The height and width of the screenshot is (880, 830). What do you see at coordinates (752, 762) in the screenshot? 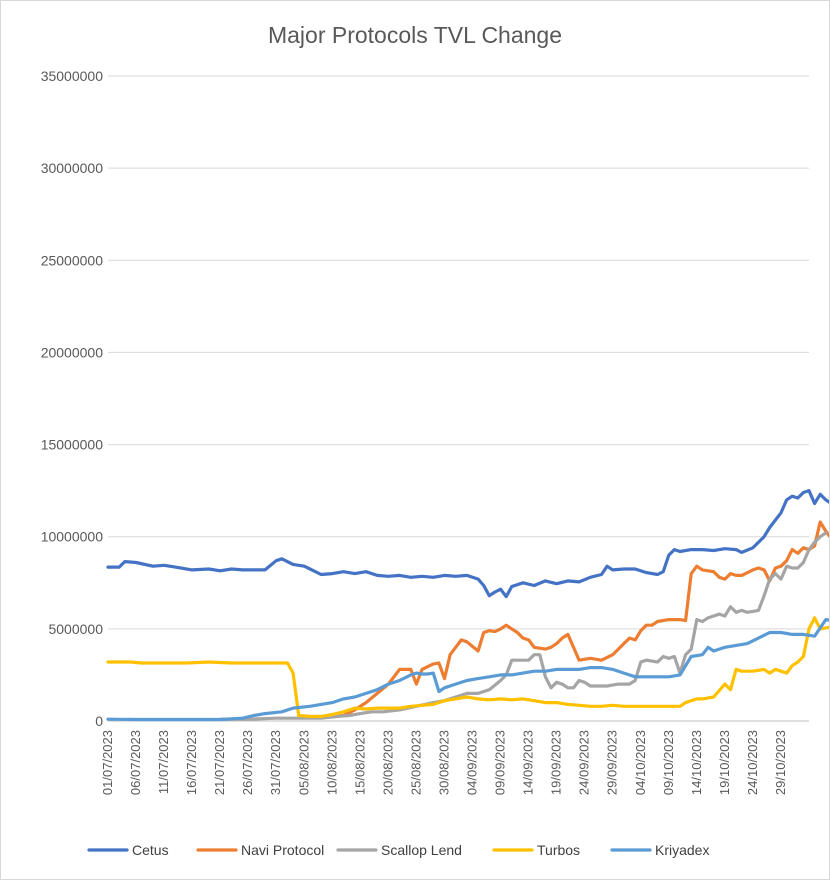
I see `x-tick-label: 24/10/2023` at bounding box center [752, 762].